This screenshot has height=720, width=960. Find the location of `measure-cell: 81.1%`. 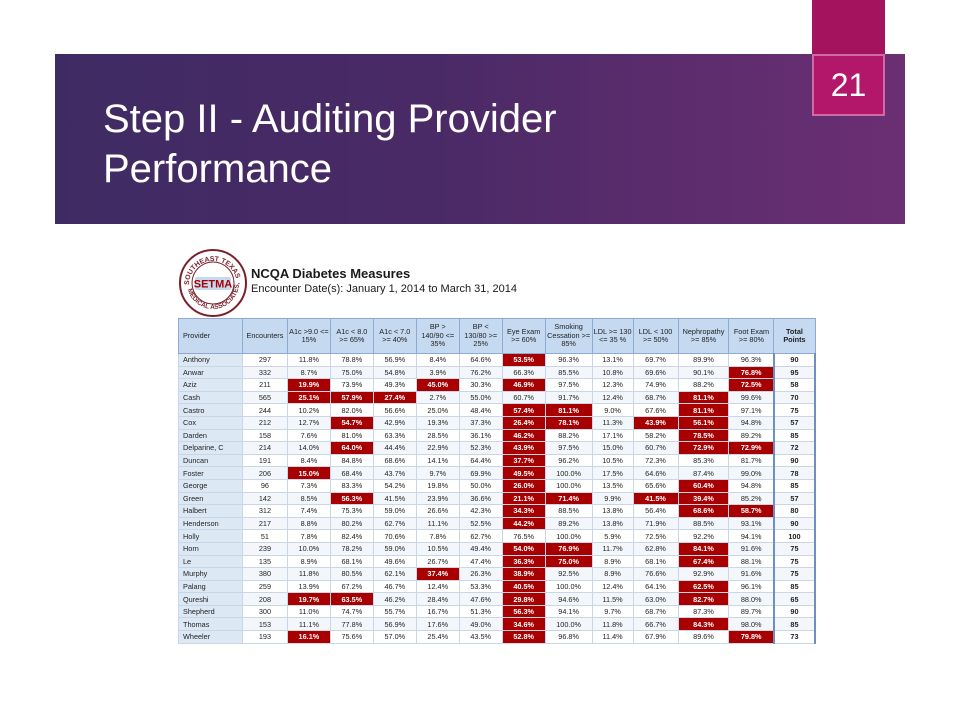

measure-cell: 81.1% is located at coordinates (703, 410).